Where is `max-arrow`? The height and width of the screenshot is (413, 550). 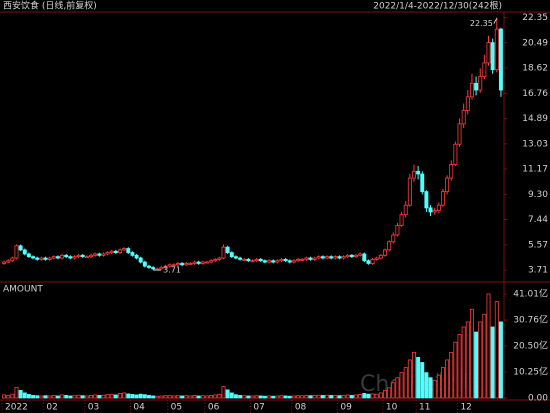
max-arrow is located at coordinates (495, 21).